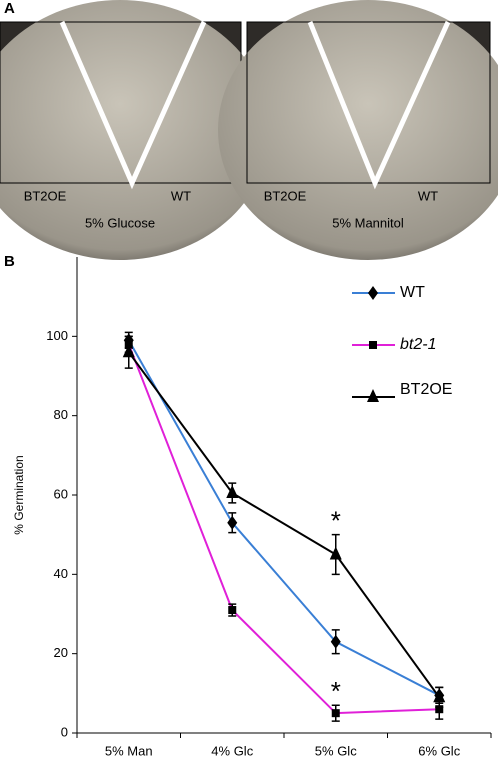  Describe the element at coordinates (439, 750) in the screenshot. I see `x-tick-label: 6% Glc` at that location.